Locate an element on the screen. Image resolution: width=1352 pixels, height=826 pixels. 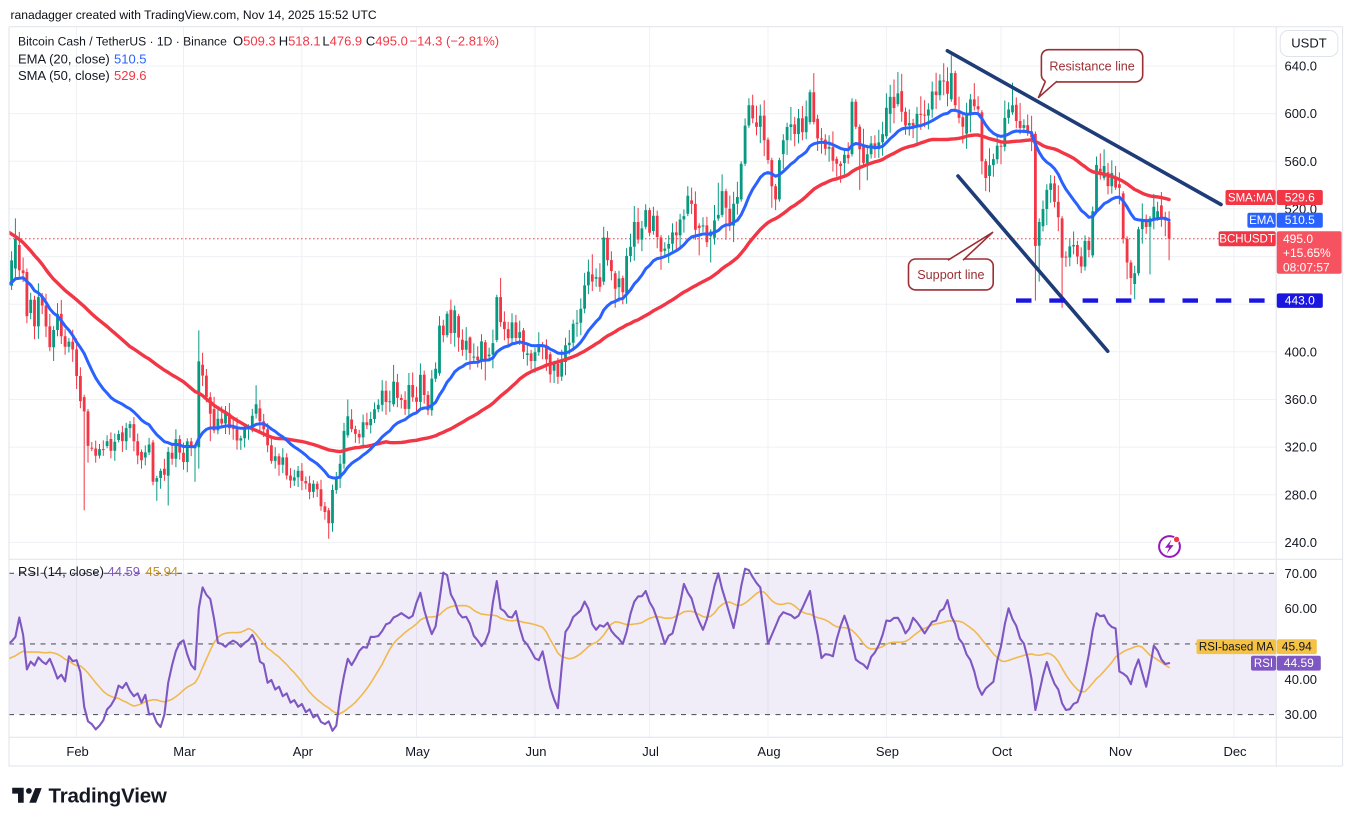
svg-text: Jul is located at coordinates (650, 751).